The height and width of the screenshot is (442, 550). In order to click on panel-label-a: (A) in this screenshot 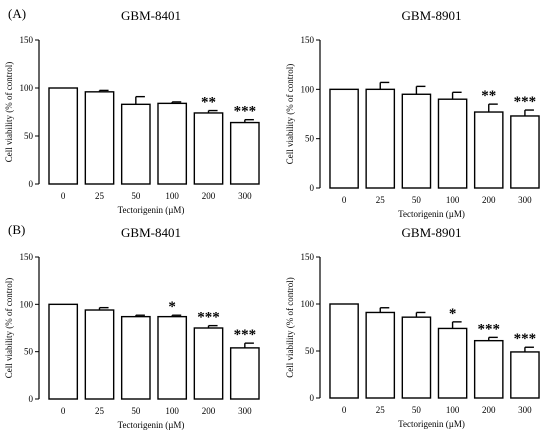, I will do `click(17, 13)`.